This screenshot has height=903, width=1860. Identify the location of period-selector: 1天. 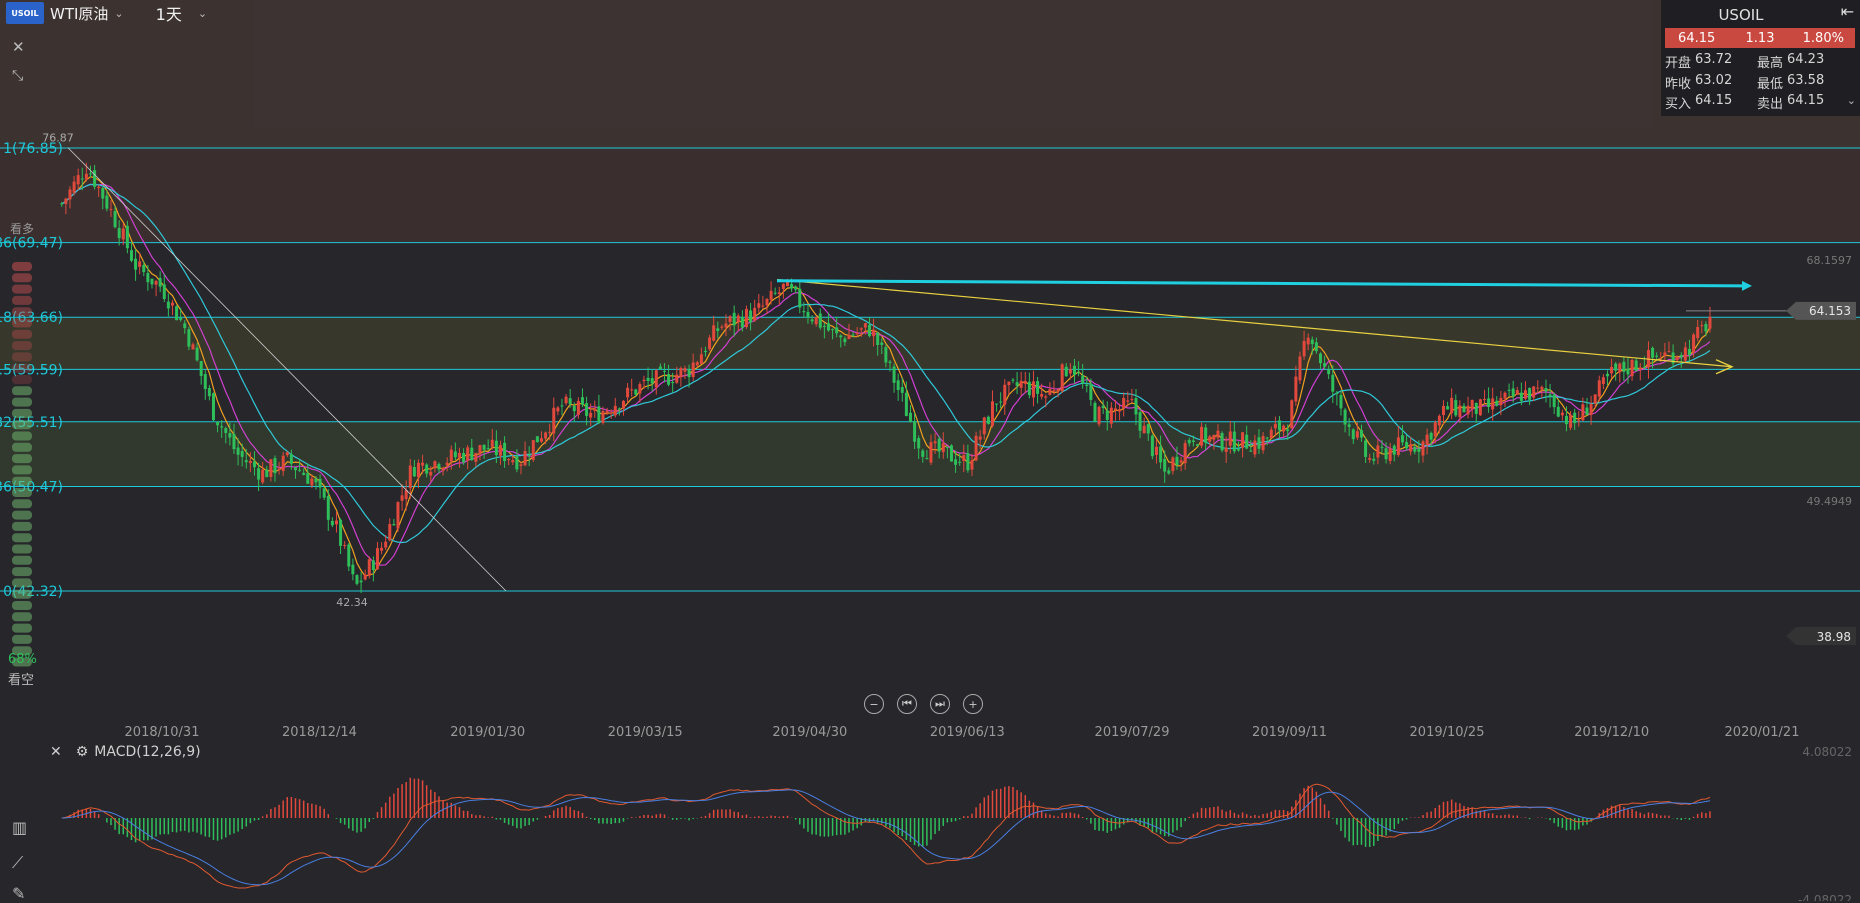
(168, 14).